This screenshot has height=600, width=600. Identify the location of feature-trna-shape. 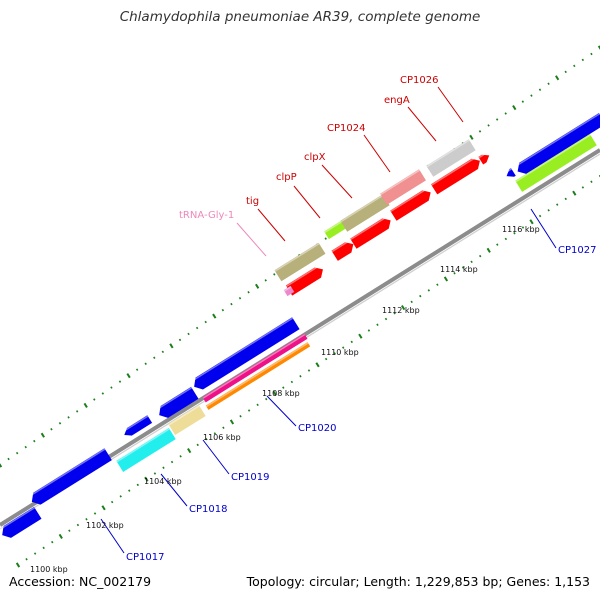
(289, 291).